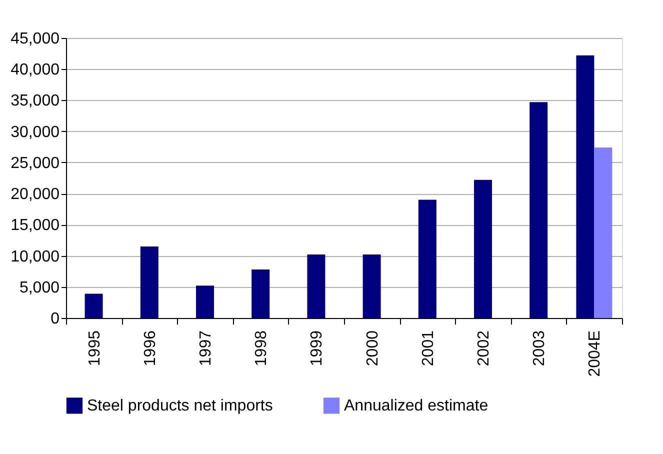  I want to click on x-tick-label: 1999, so click(317, 348).